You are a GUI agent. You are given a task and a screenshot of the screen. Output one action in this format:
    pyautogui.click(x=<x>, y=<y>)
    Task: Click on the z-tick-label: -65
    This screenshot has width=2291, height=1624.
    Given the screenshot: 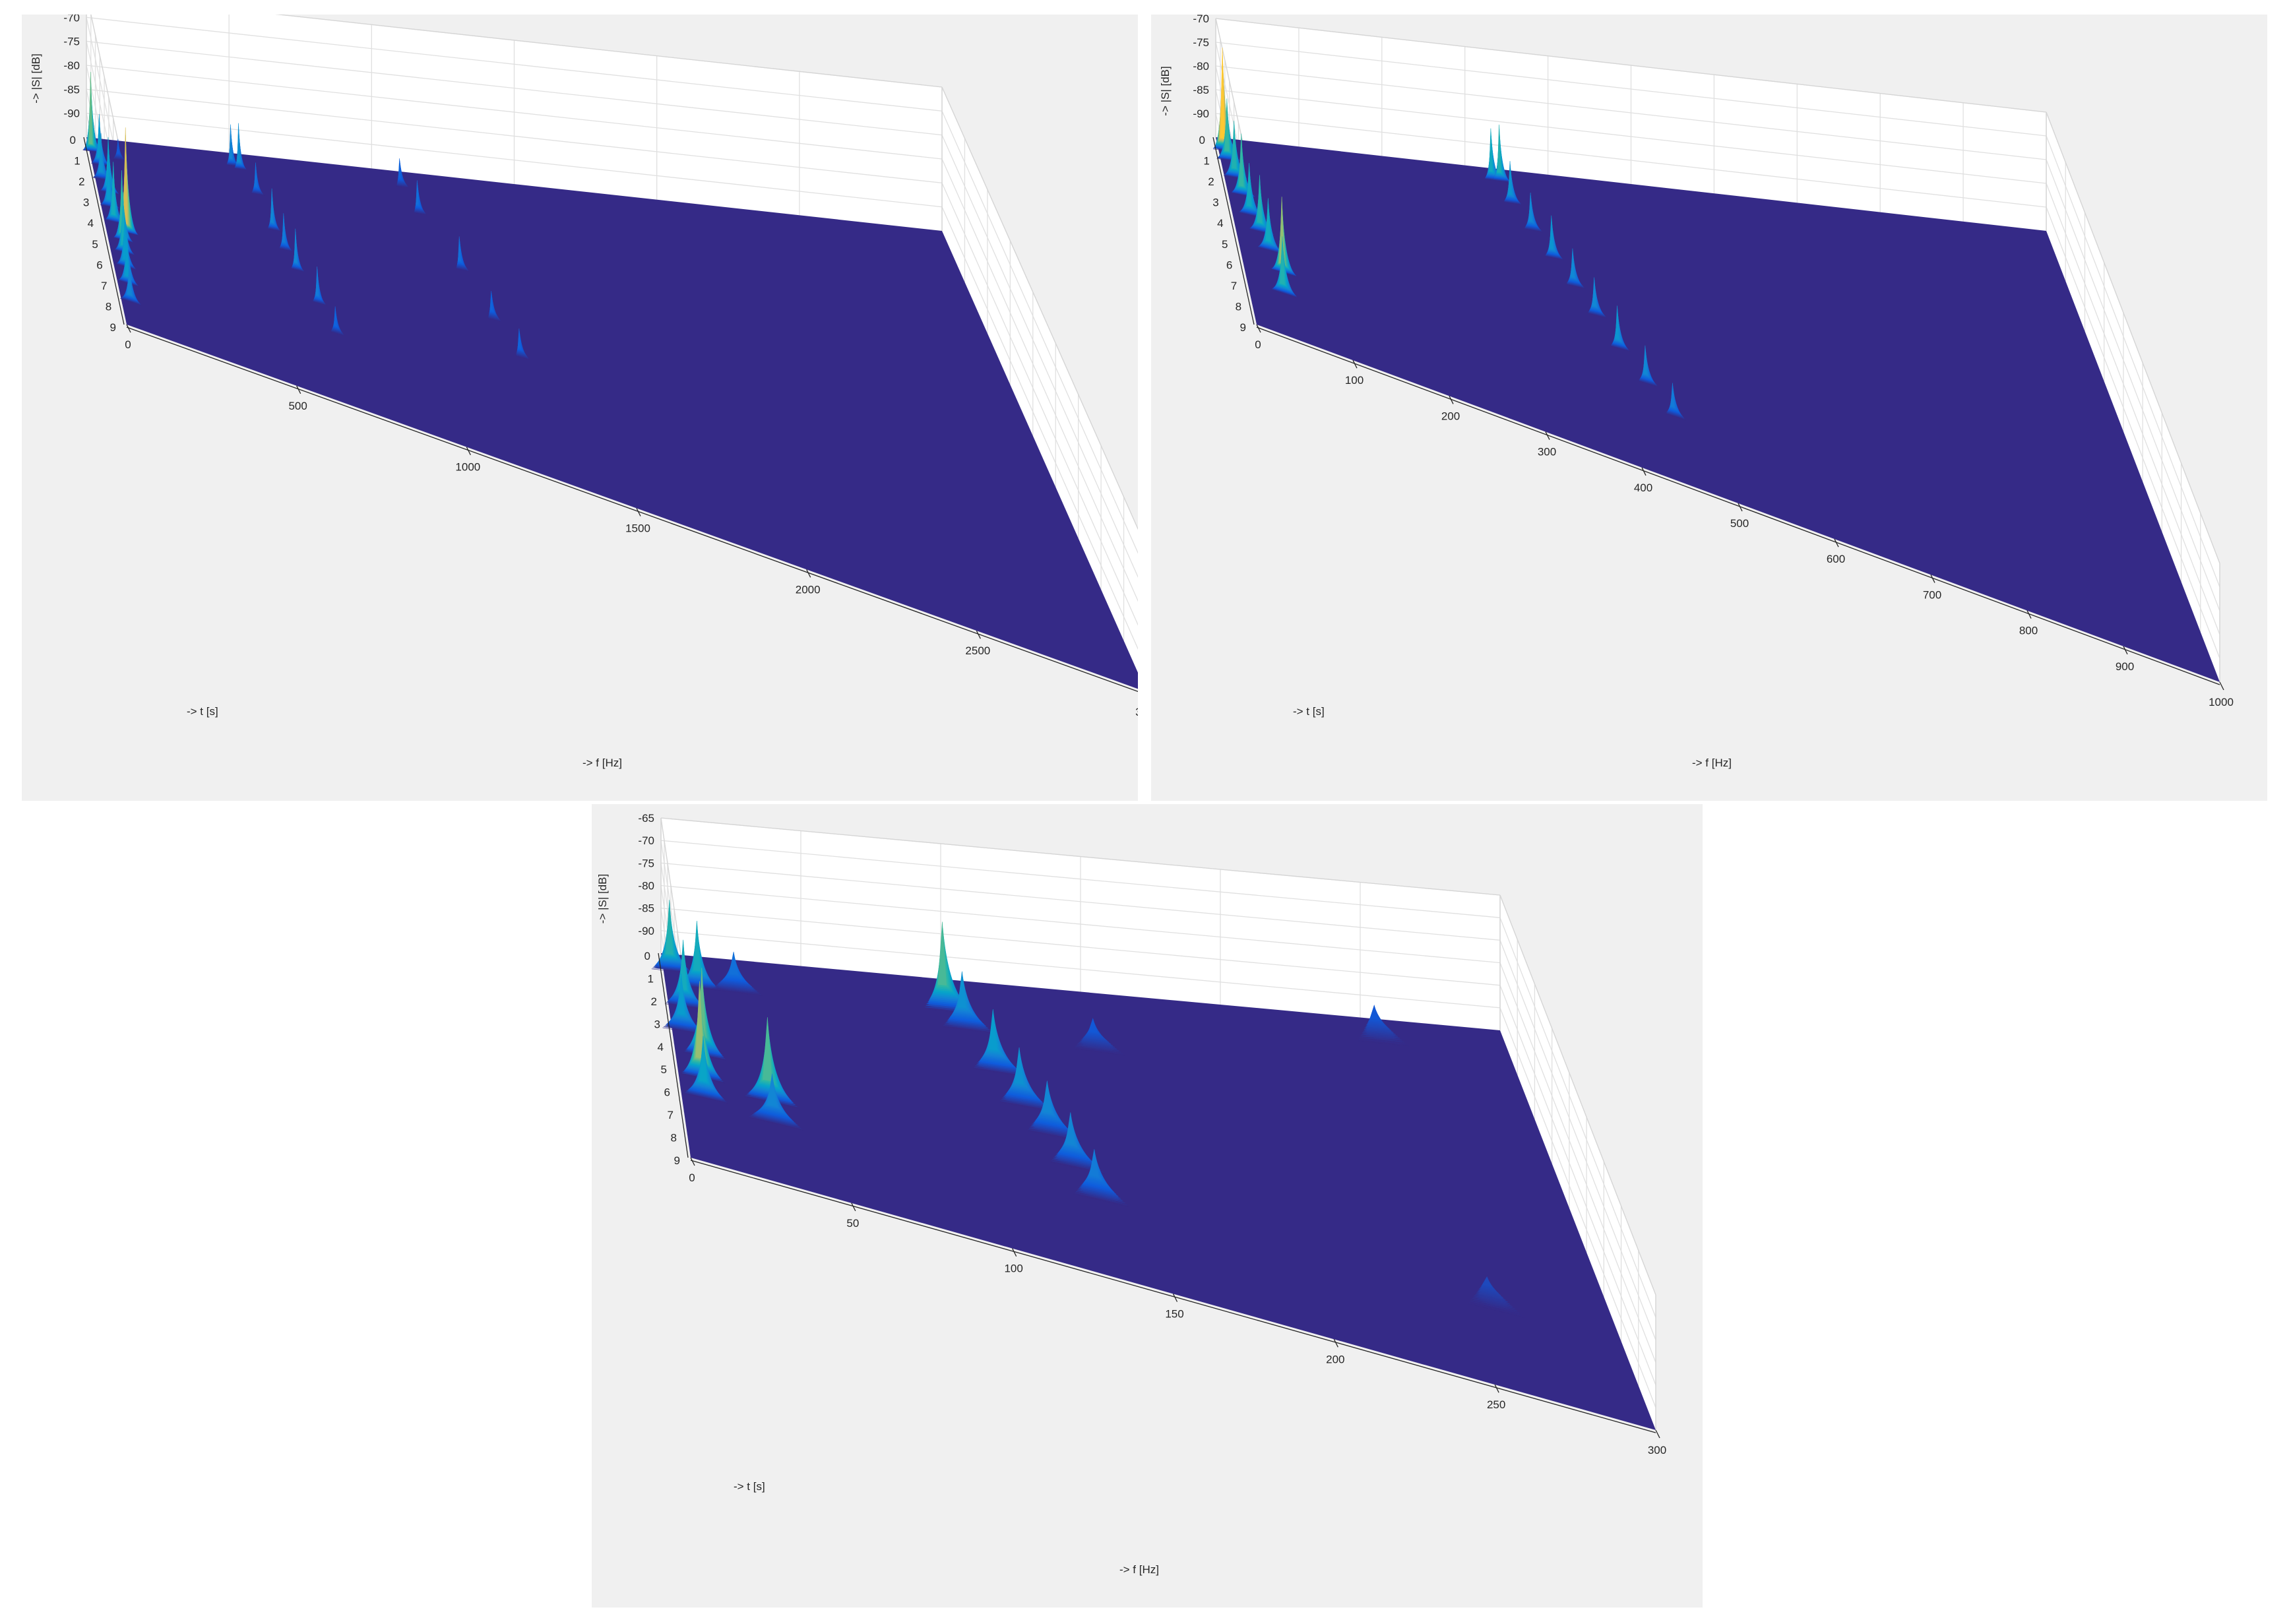 What is the action you would take?
    pyautogui.click(x=646, y=818)
    